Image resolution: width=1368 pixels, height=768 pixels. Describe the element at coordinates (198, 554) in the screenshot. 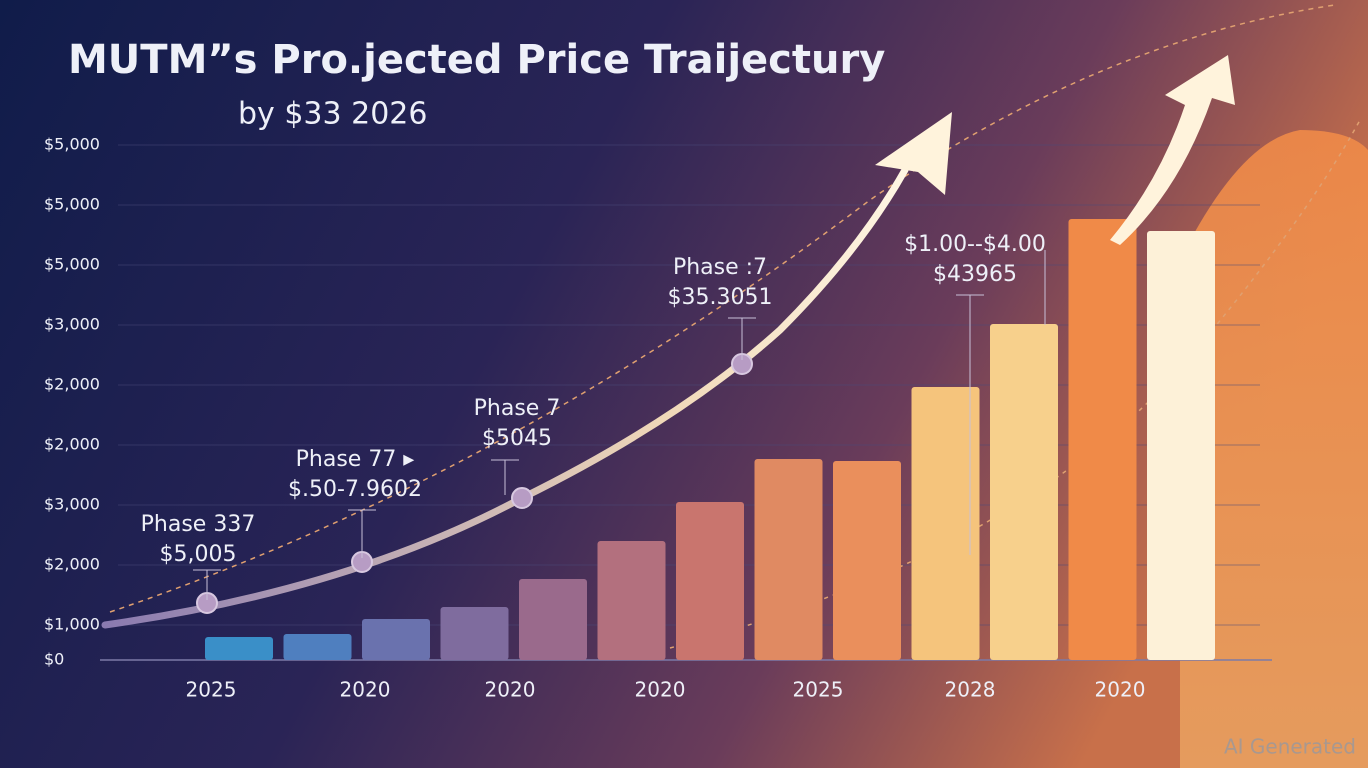

I see `annotation-text: $5,005` at that location.